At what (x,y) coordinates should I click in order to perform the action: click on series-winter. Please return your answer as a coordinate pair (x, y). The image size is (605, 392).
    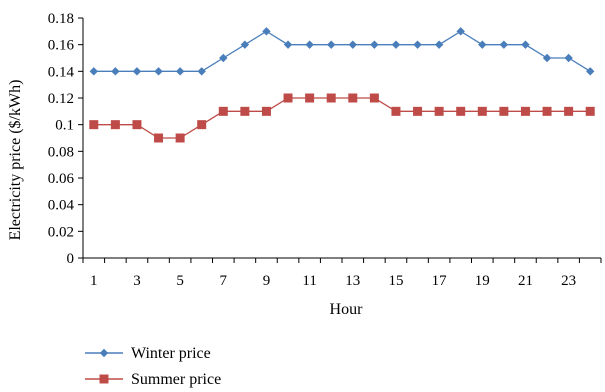
    Looking at the image, I should click on (342, 51).